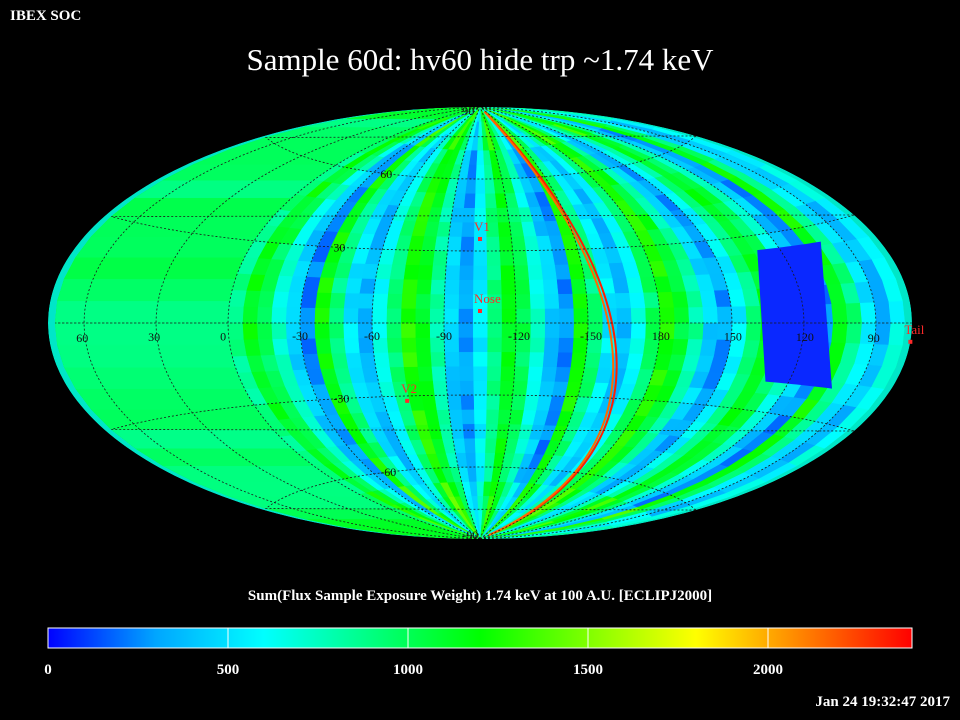 The width and height of the screenshot is (960, 720). Describe the element at coordinates (519, 336) in the screenshot. I see `longitude-label: -120` at that location.